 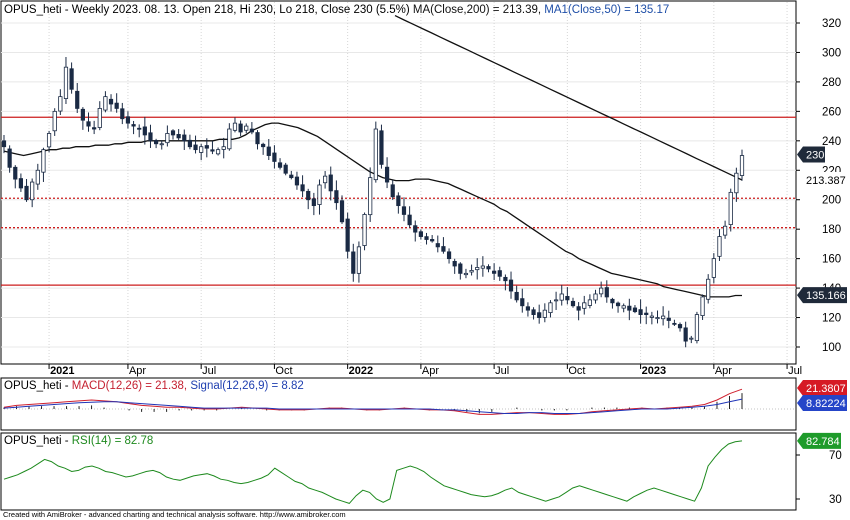 What do you see at coordinates (245, 386) in the screenshot?
I see `macd-title-signal: Signal(12,26,9) = 8.82` at bounding box center [245, 386].